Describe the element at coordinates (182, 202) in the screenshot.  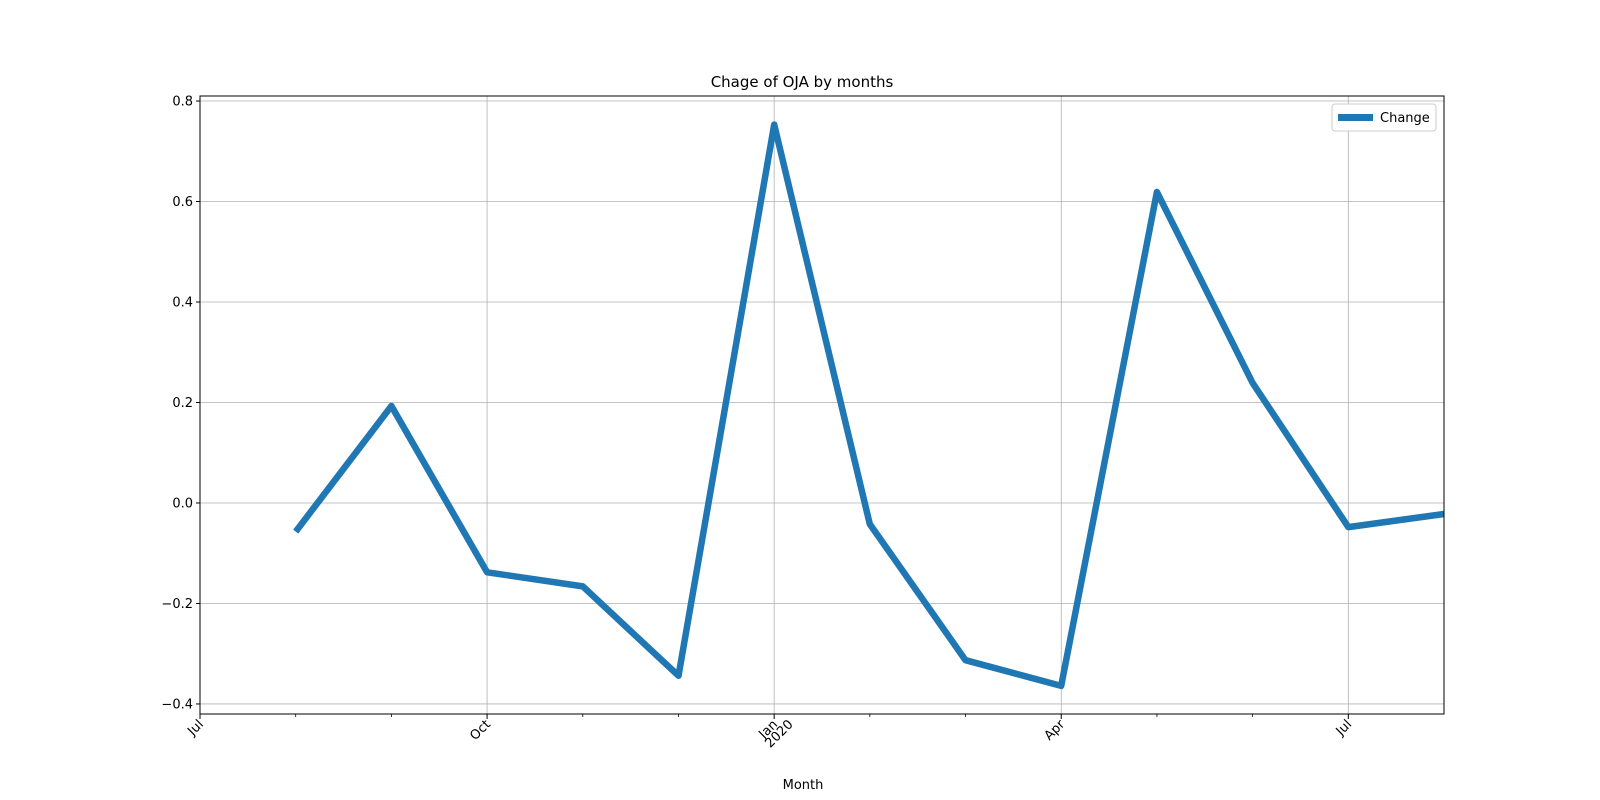
I see `y-tick-label: 0.6` at that location.